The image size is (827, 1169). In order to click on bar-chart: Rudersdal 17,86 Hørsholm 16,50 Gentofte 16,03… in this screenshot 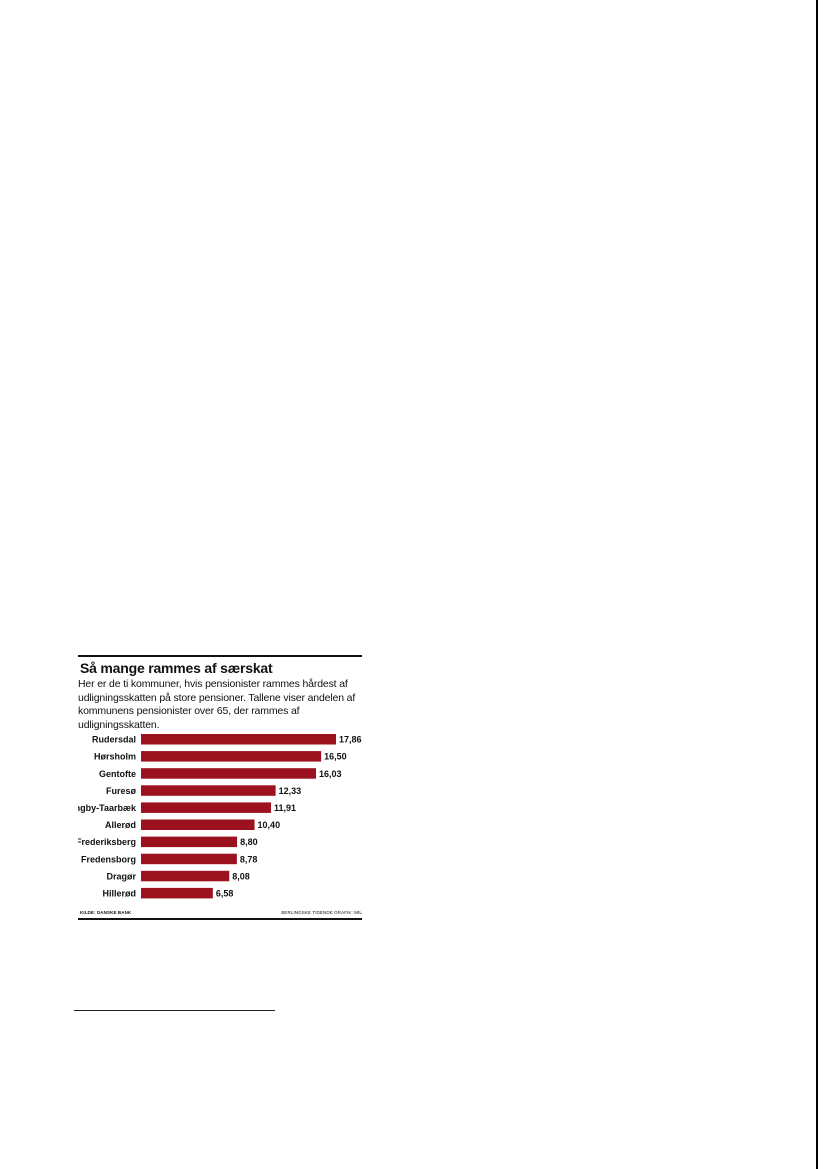, I will do `click(220, 816)`.